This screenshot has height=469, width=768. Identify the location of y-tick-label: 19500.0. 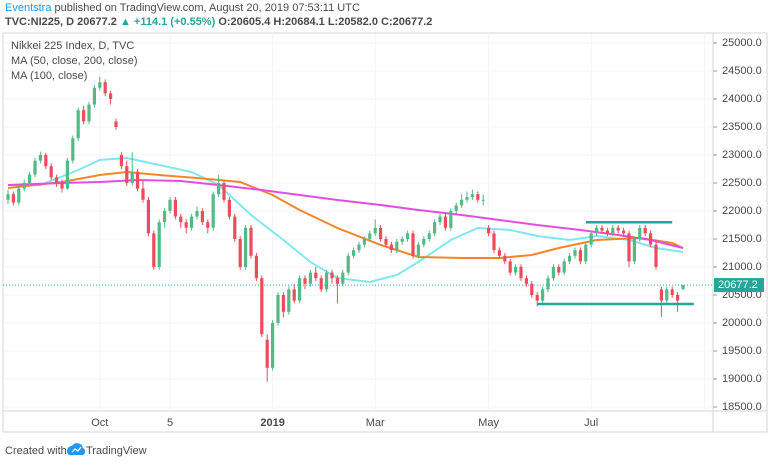
(742, 351).